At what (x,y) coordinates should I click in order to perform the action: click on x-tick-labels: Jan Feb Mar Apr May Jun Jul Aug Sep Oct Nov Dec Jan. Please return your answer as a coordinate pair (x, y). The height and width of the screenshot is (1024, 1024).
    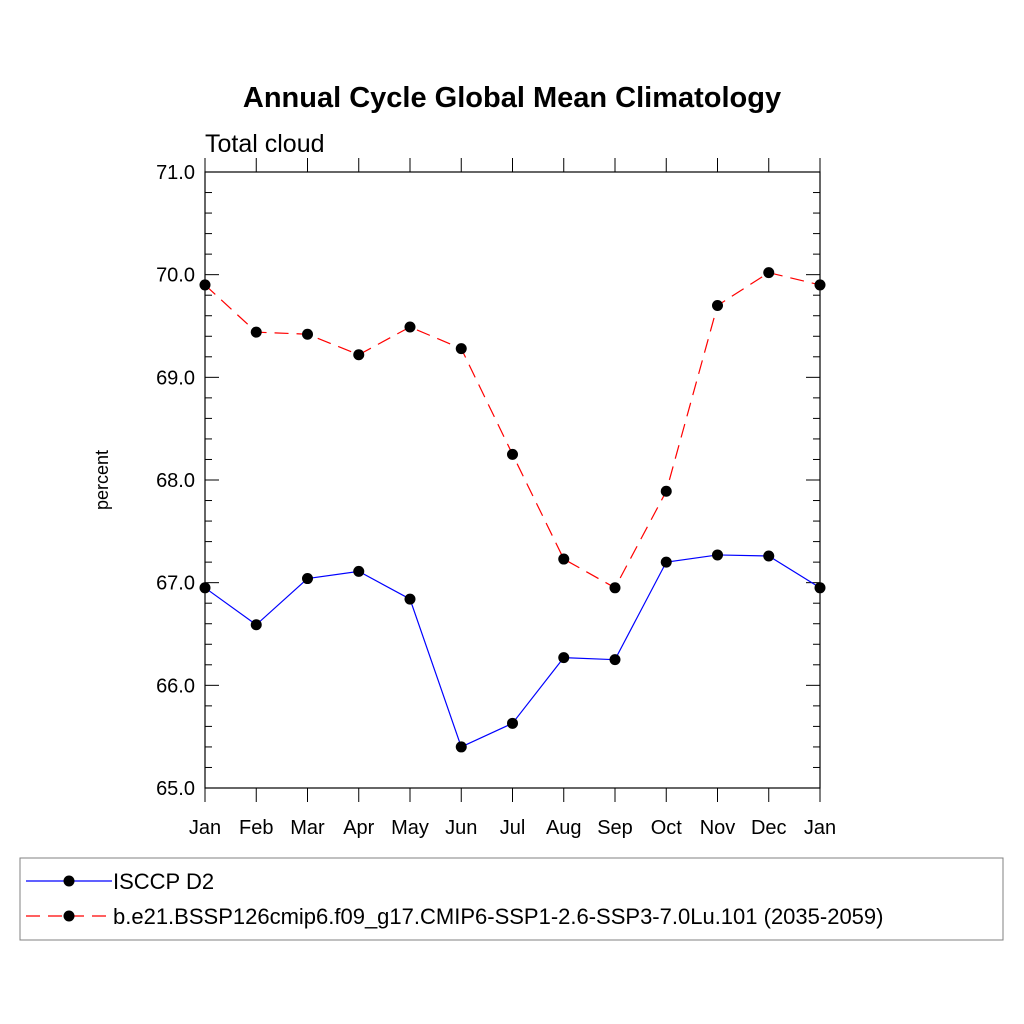
    Looking at the image, I should click on (512, 828).